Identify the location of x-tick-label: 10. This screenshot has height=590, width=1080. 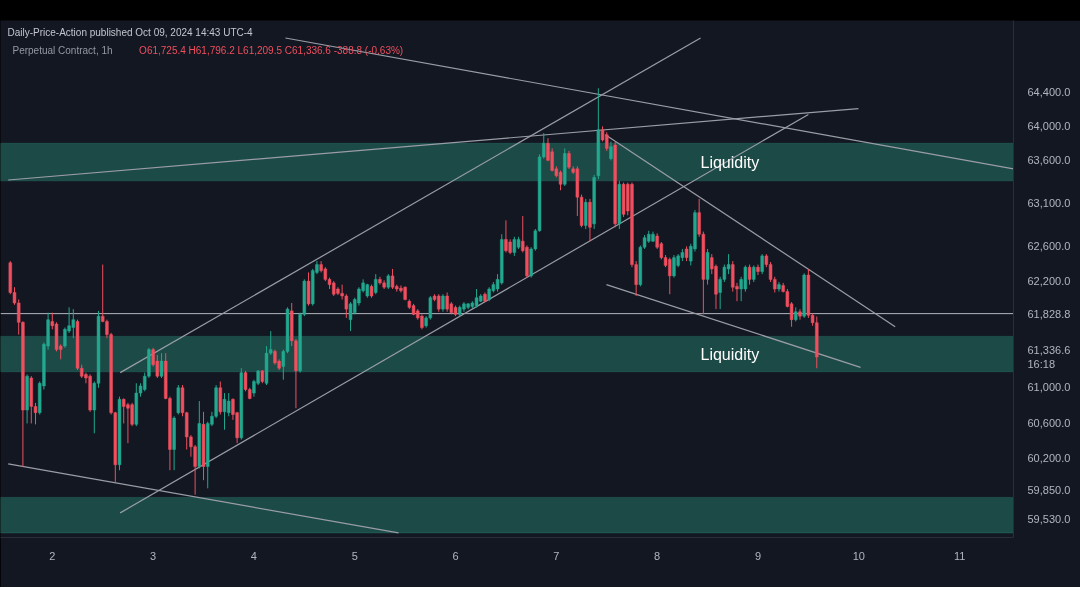
(858, 555).